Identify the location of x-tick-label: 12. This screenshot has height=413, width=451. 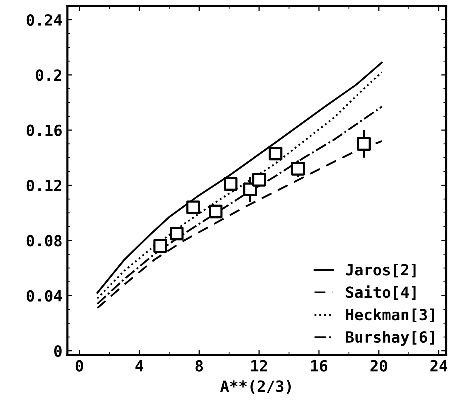
(260, 366).